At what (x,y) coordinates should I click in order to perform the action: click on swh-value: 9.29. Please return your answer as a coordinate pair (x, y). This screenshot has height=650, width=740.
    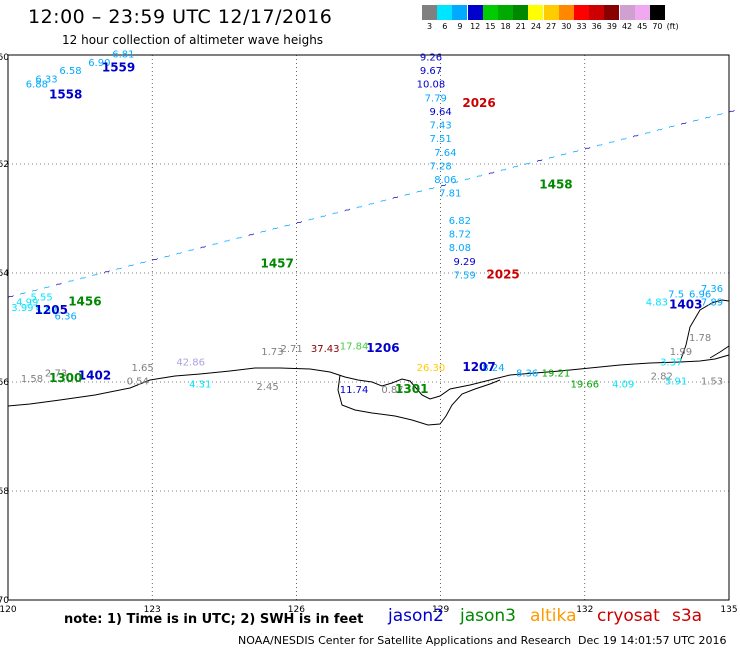
    Looking at the image, I should click on (465, 262).